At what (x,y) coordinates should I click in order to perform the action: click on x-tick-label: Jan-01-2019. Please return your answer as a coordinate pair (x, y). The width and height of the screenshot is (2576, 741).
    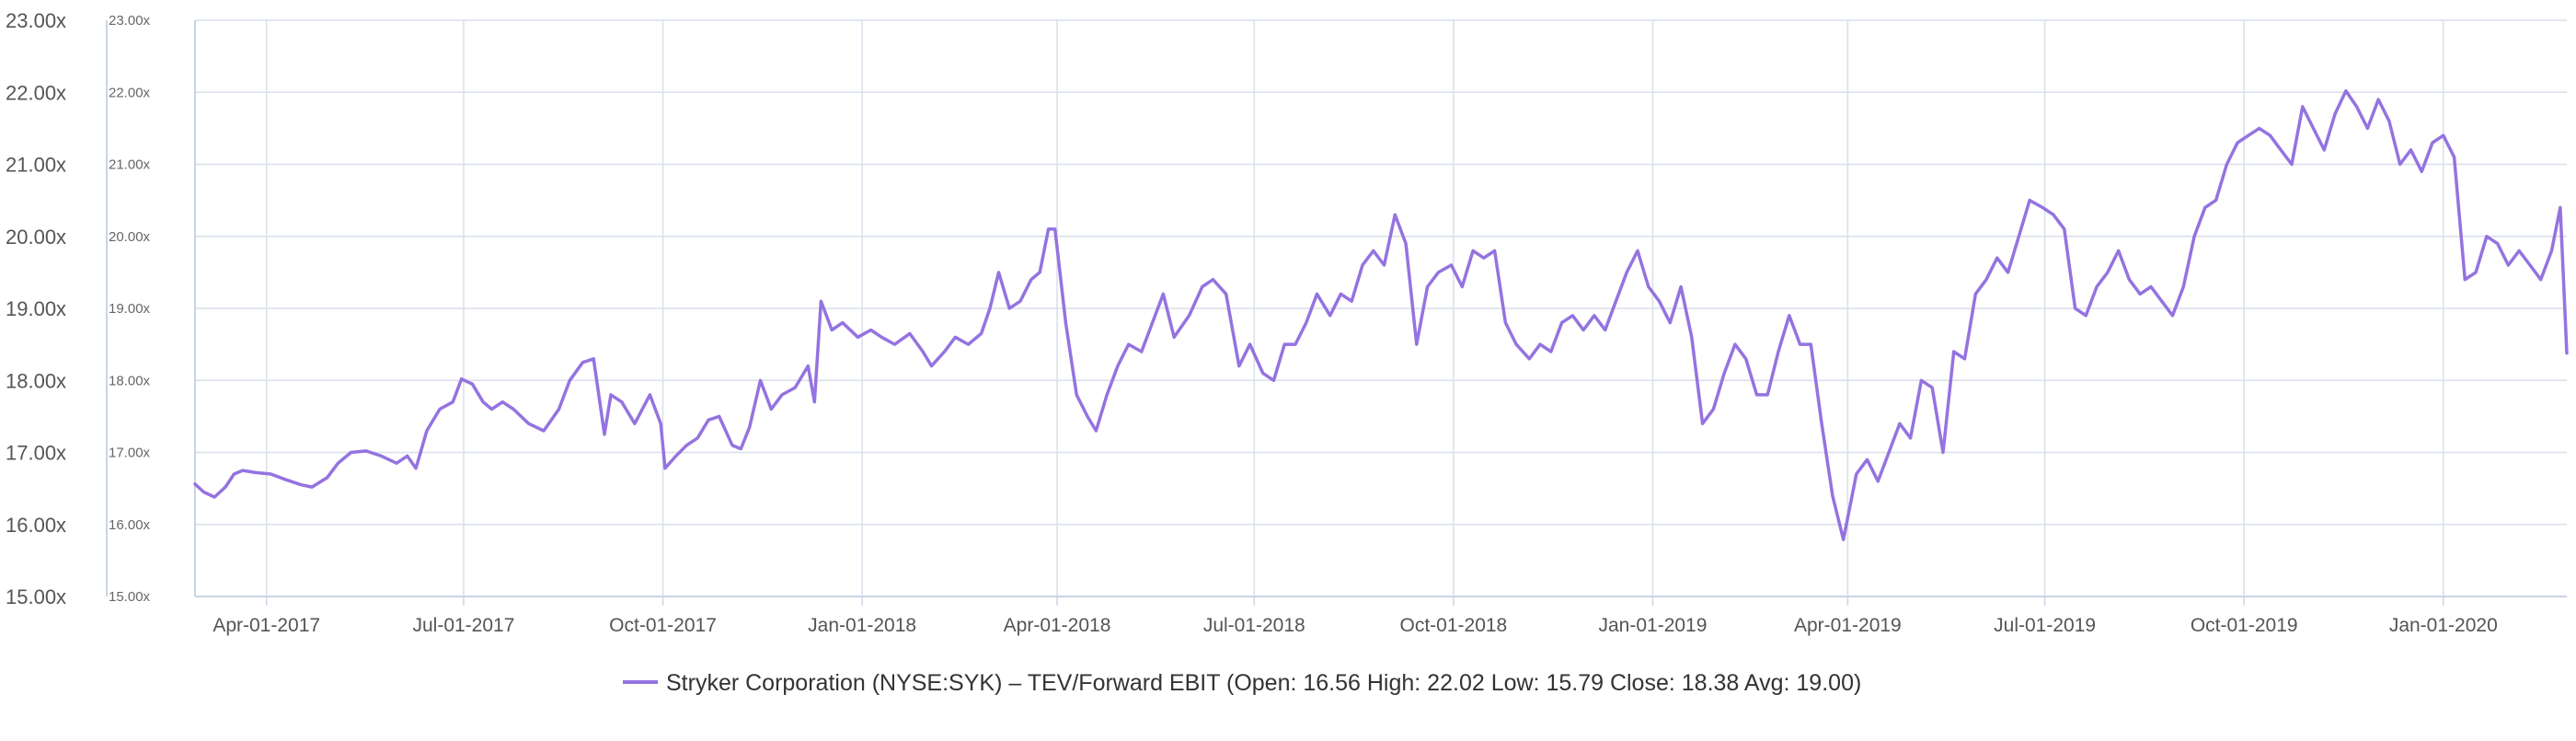
    Looking at the image, I should click on (1653, 625).